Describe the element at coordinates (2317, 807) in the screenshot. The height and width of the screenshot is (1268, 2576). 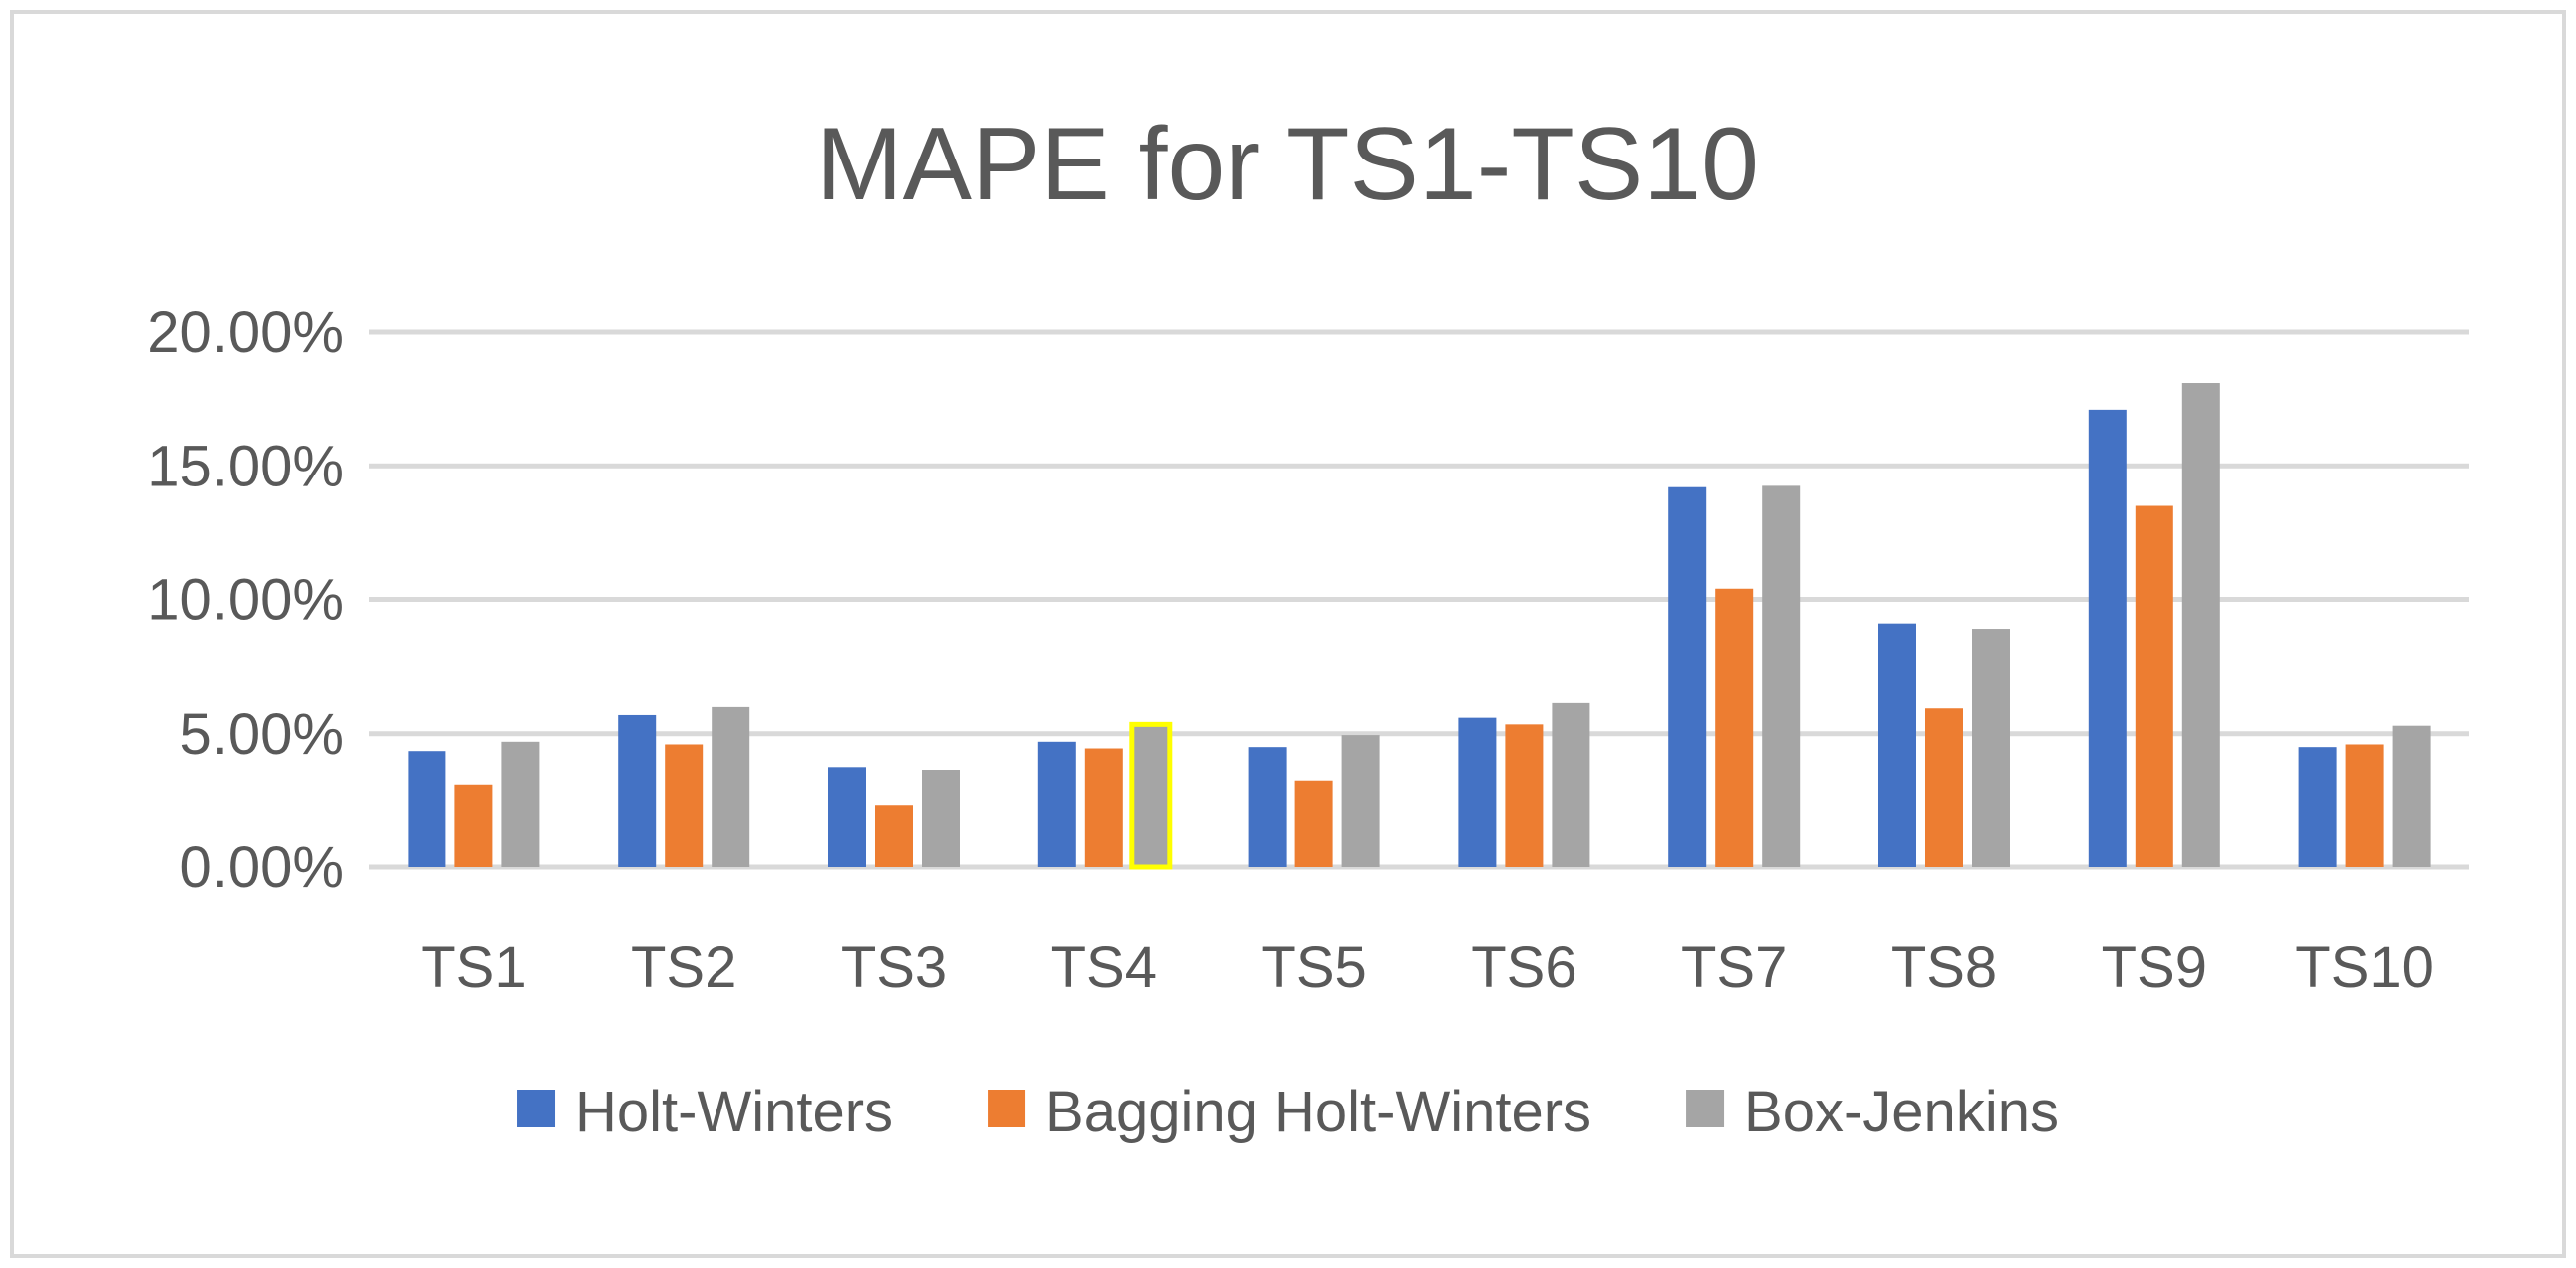
I see `bar-ts10-holt-winters` at that location.